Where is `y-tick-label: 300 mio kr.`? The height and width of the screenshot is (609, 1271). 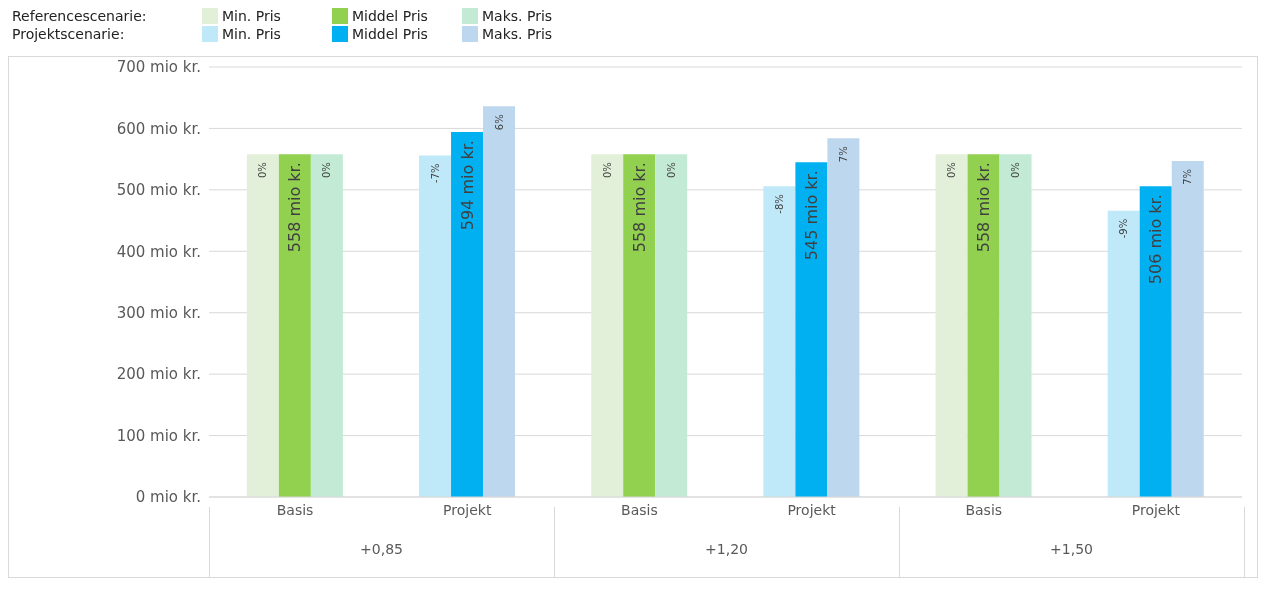 y-tick-label: 300 mio kr. is located at coordinates (158, 313).